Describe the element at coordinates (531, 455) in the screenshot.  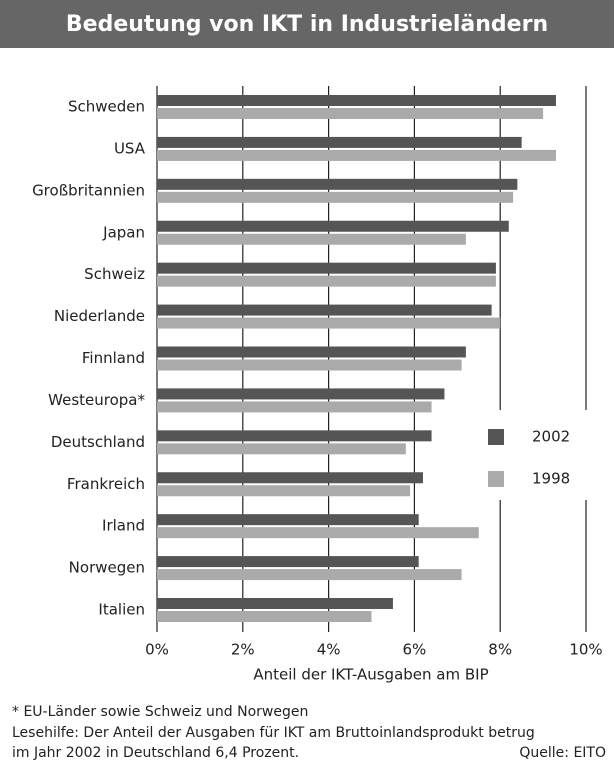
I see `legend-box` at that location.